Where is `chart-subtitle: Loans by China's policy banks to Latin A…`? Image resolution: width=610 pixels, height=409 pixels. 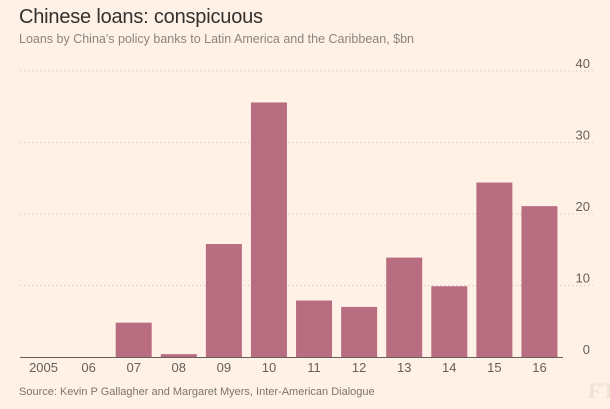 chart-subtitle: Loans by China's policy banks to Latin A… is located at coordinates (216, 39).